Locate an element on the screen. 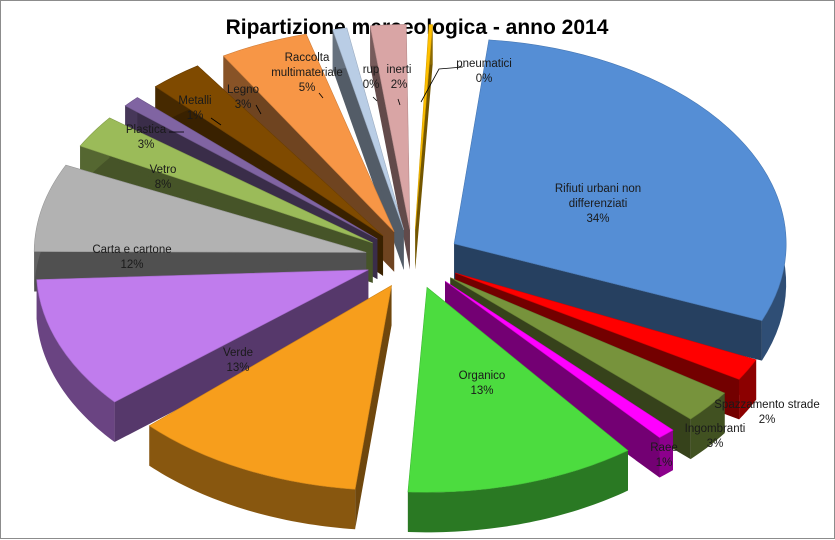 Image resolution: width=835 pixels, height=540 pixels. pie-slice-ingombranti is located at coordinates (588, 348).